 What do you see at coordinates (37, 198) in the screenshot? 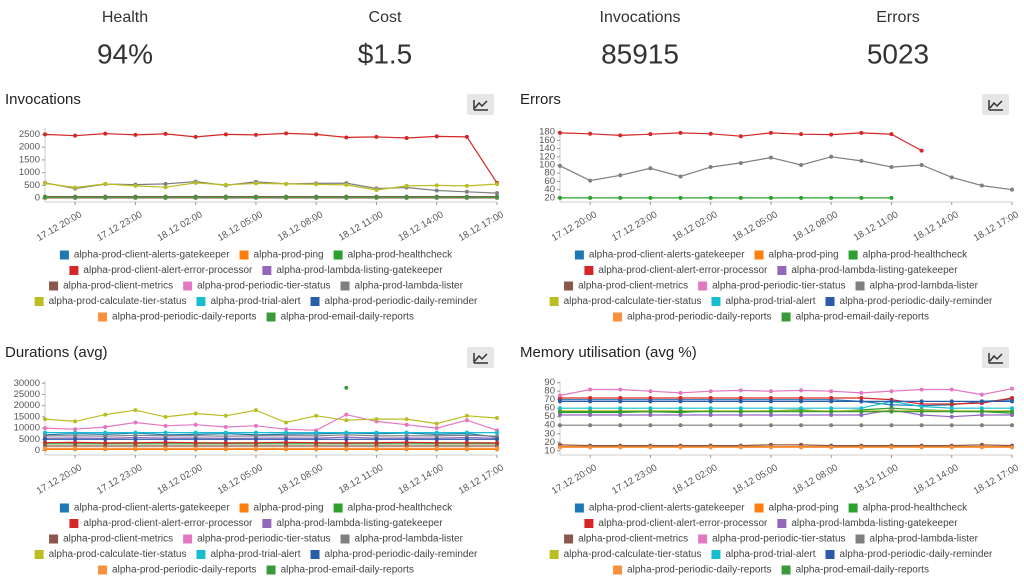
I see `y-tick-label: 0` at bounding box center [37, 198].